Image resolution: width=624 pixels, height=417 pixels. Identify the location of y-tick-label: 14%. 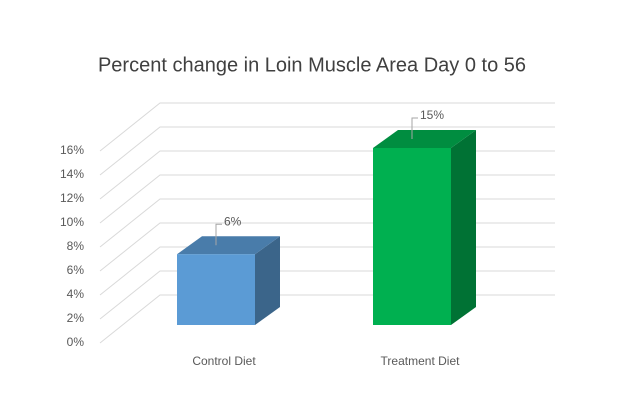
(72, 174).